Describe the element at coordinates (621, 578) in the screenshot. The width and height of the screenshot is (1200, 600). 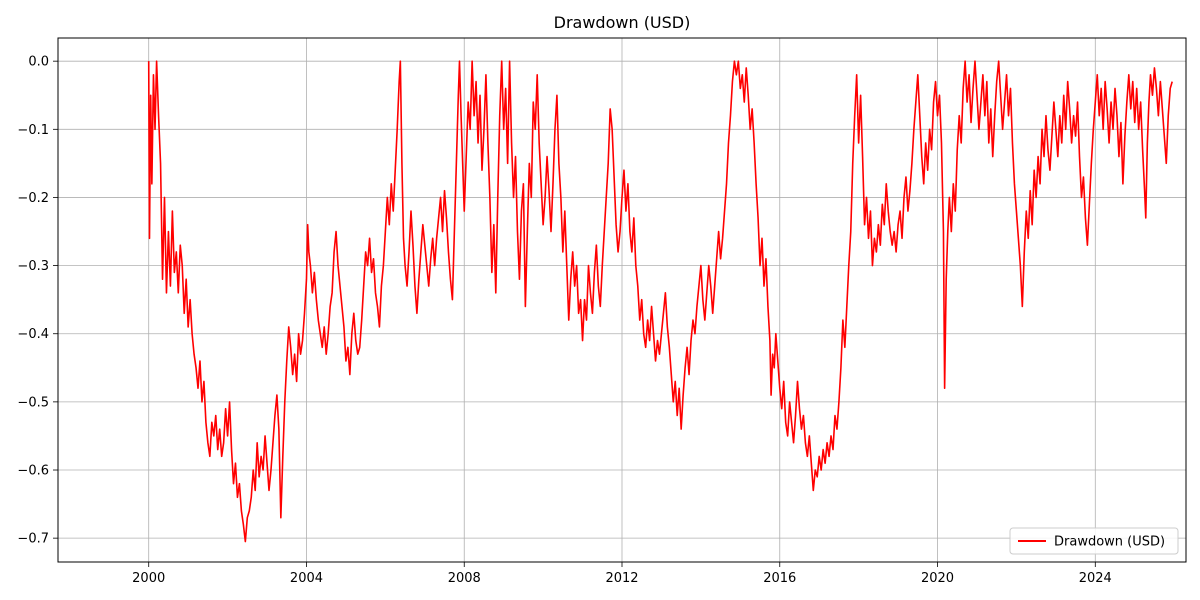
I see `x-tick-label: 2012` at that location.